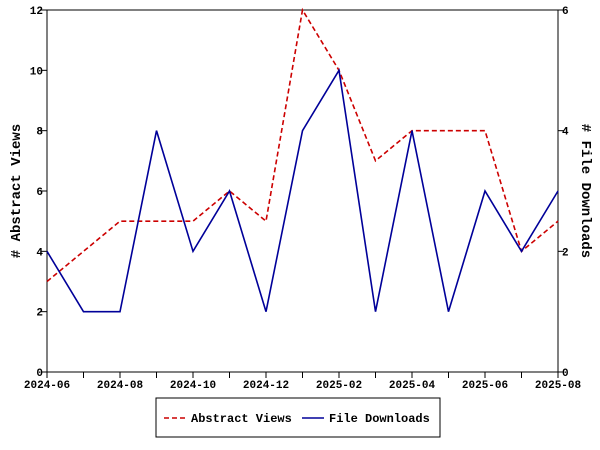  I want to click on y-axis-title: # Abstract Views, so click(17, 191).